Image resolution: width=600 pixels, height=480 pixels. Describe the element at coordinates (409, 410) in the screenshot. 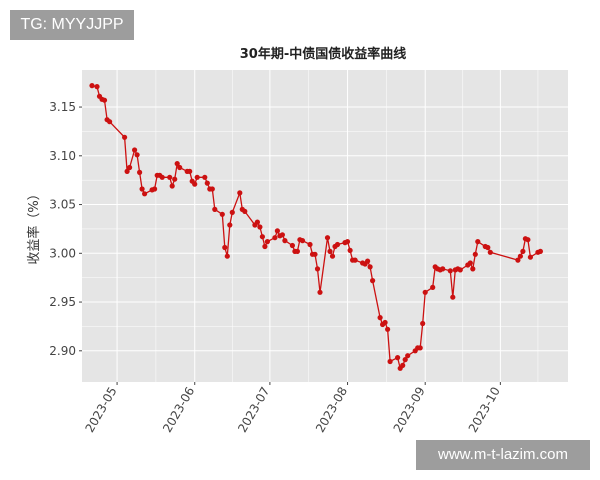

I see `x-tick-label: 2023-09` at that location.